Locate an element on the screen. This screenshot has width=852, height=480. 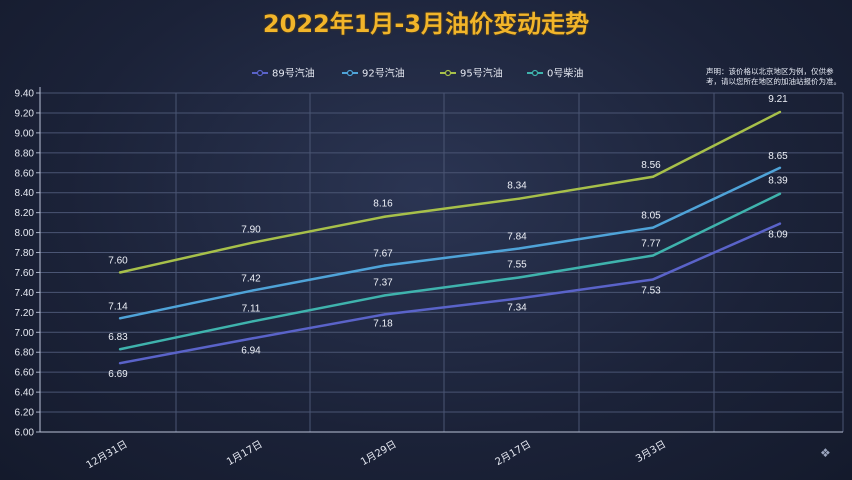
y-tick-label: 9.40 is located at coordinates (25, 94).